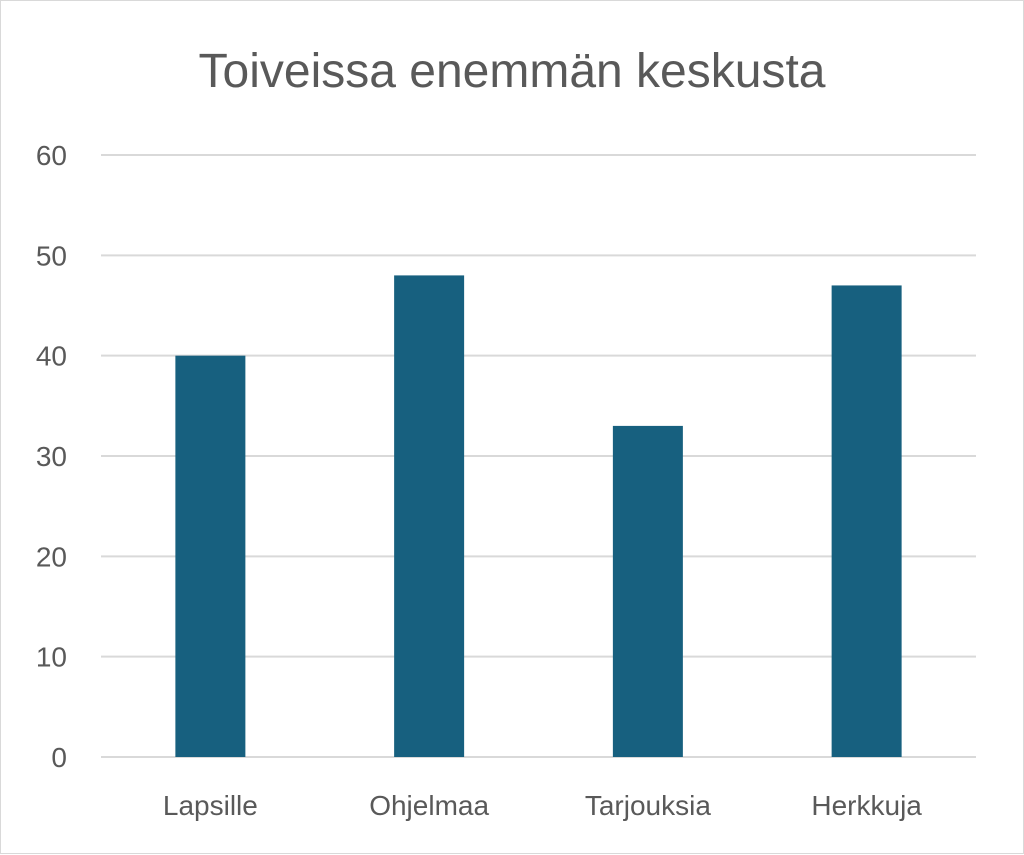 The height and width of the screenshot is (855, 1024). Describe the element at coordinates (51, 255) in the screenshot. I see `y-tick-label: 50` at that location.